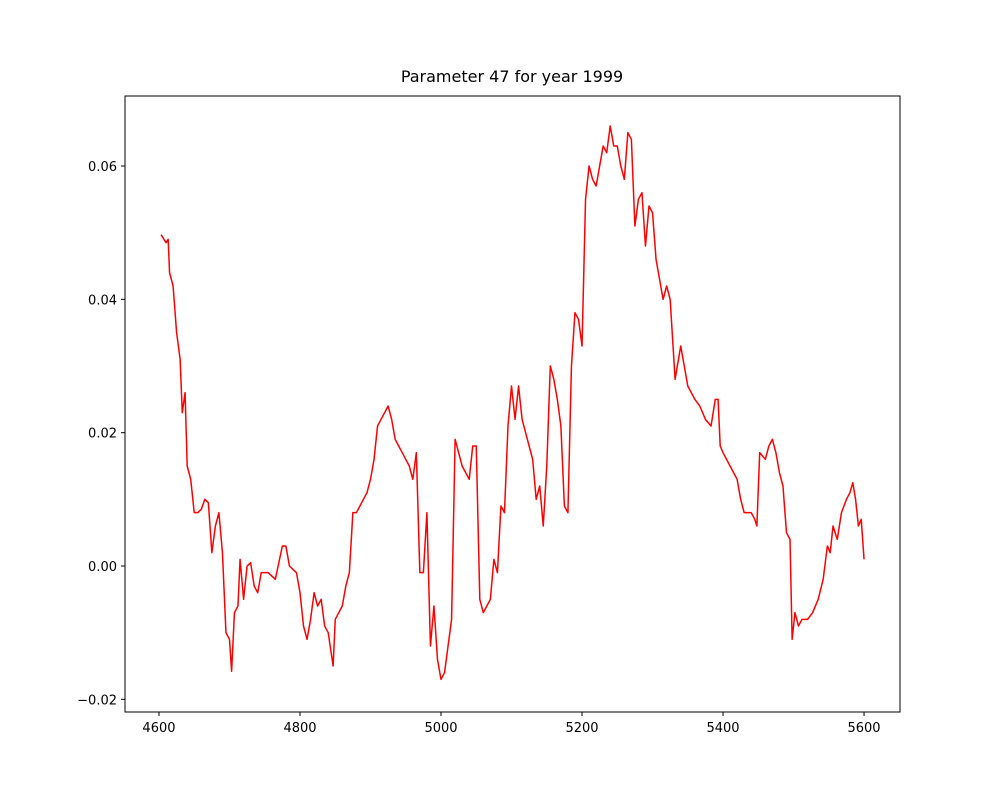 Image resolution: width=1000 pixels, height=804 pixels. I want to click on x-tick-label: 5600, so click(863, 728).